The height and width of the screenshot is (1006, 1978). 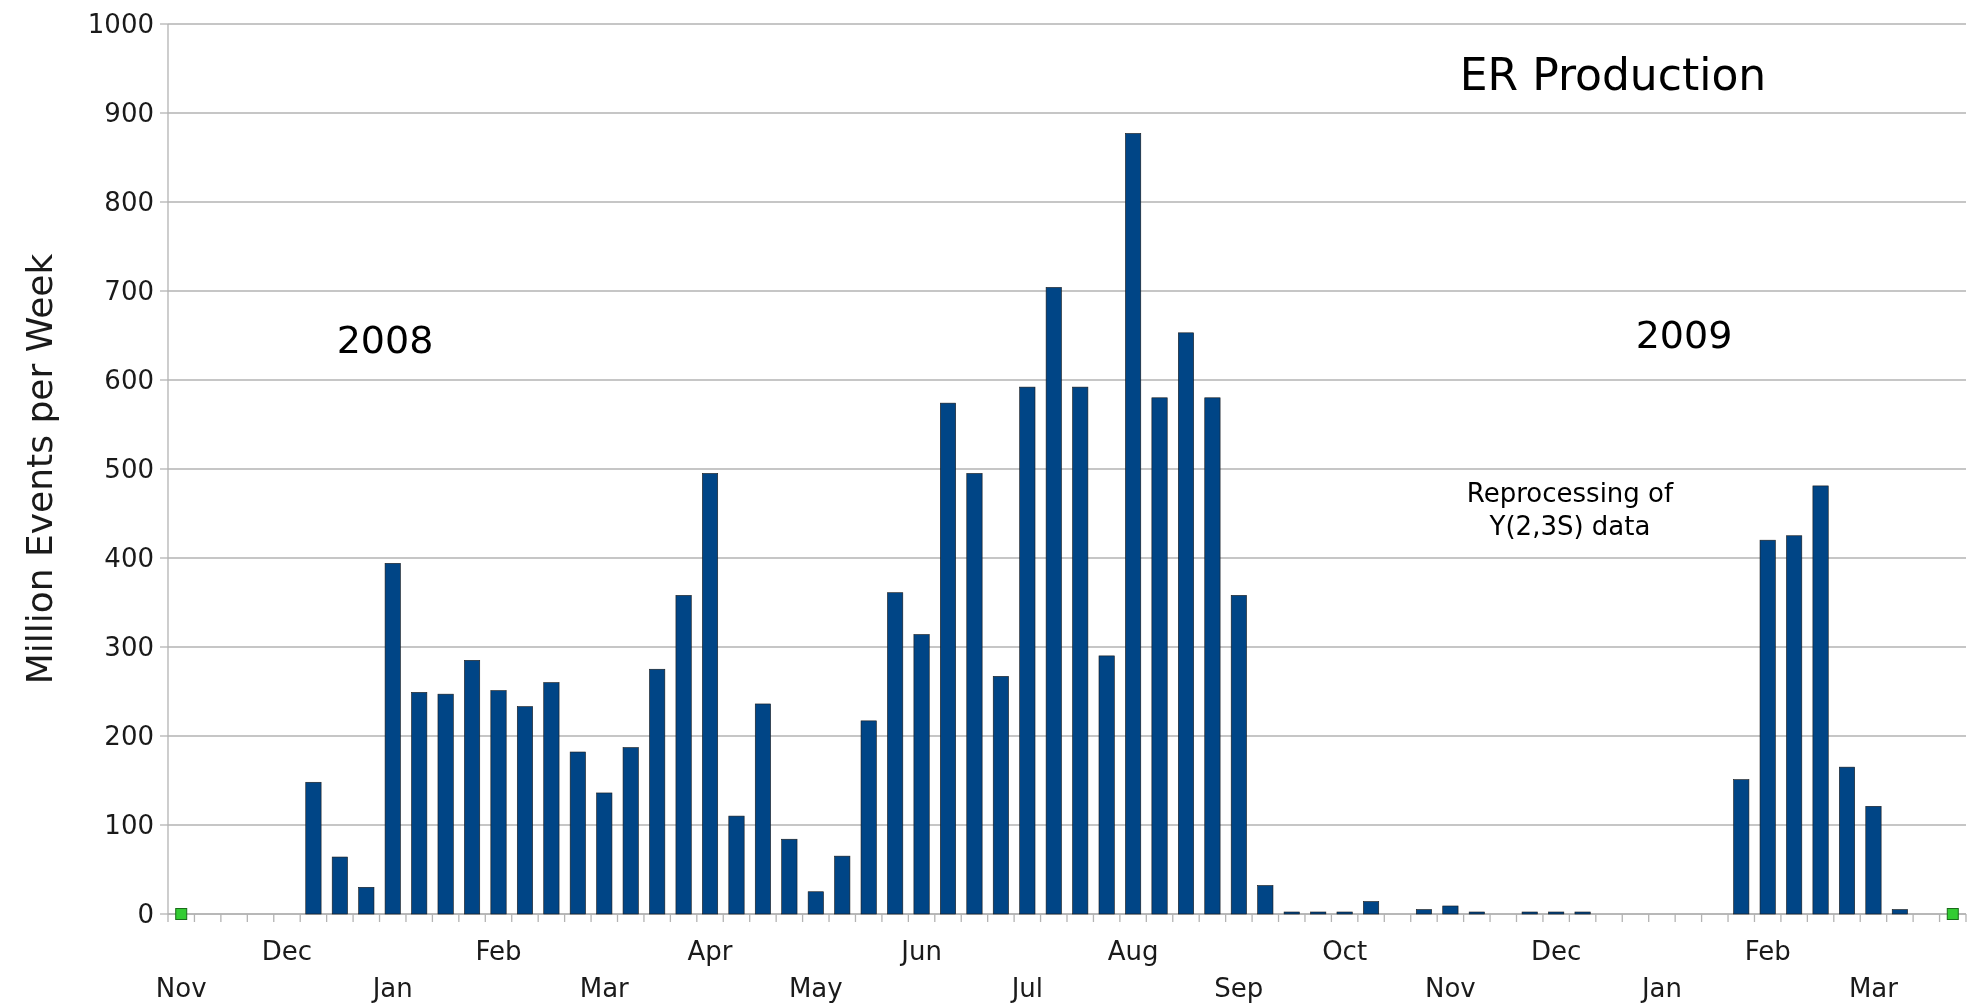 I want to click on y-tick-label: 500, so click(x=129, y=469).